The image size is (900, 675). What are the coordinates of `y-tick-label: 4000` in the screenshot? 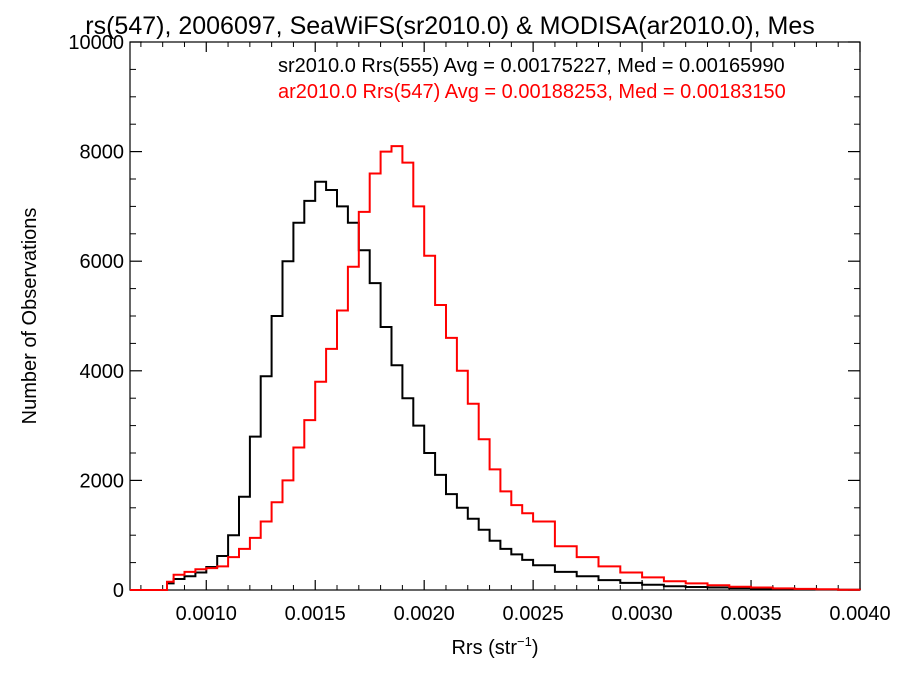 It's located at (102, 372).